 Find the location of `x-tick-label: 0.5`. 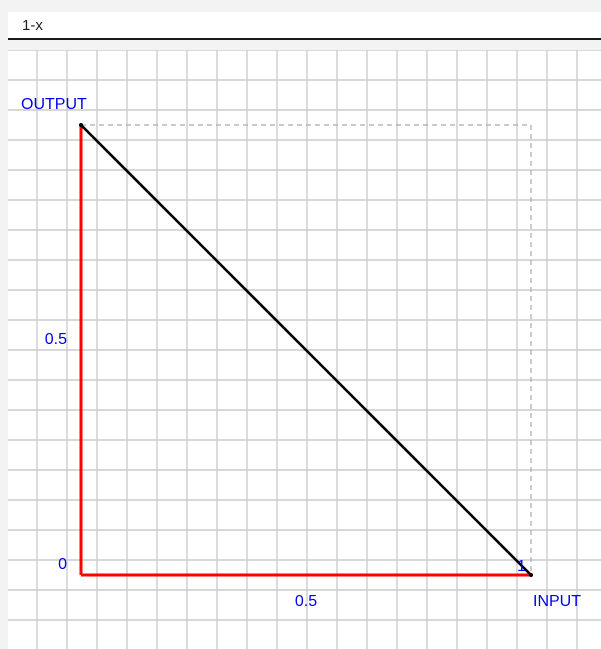

x-tick-label: 0.5 is located at coordinates (306, 601).